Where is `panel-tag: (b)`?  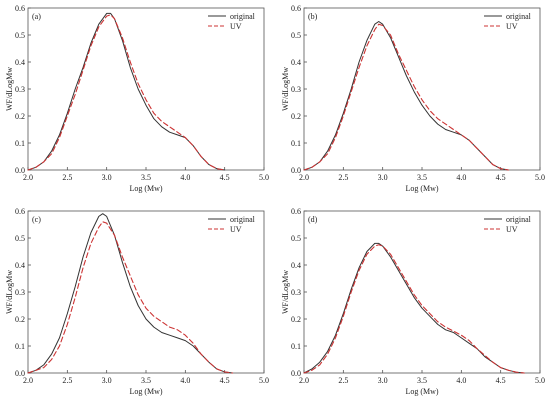 panel-tag: (b) is located at coordinates (313, 16).